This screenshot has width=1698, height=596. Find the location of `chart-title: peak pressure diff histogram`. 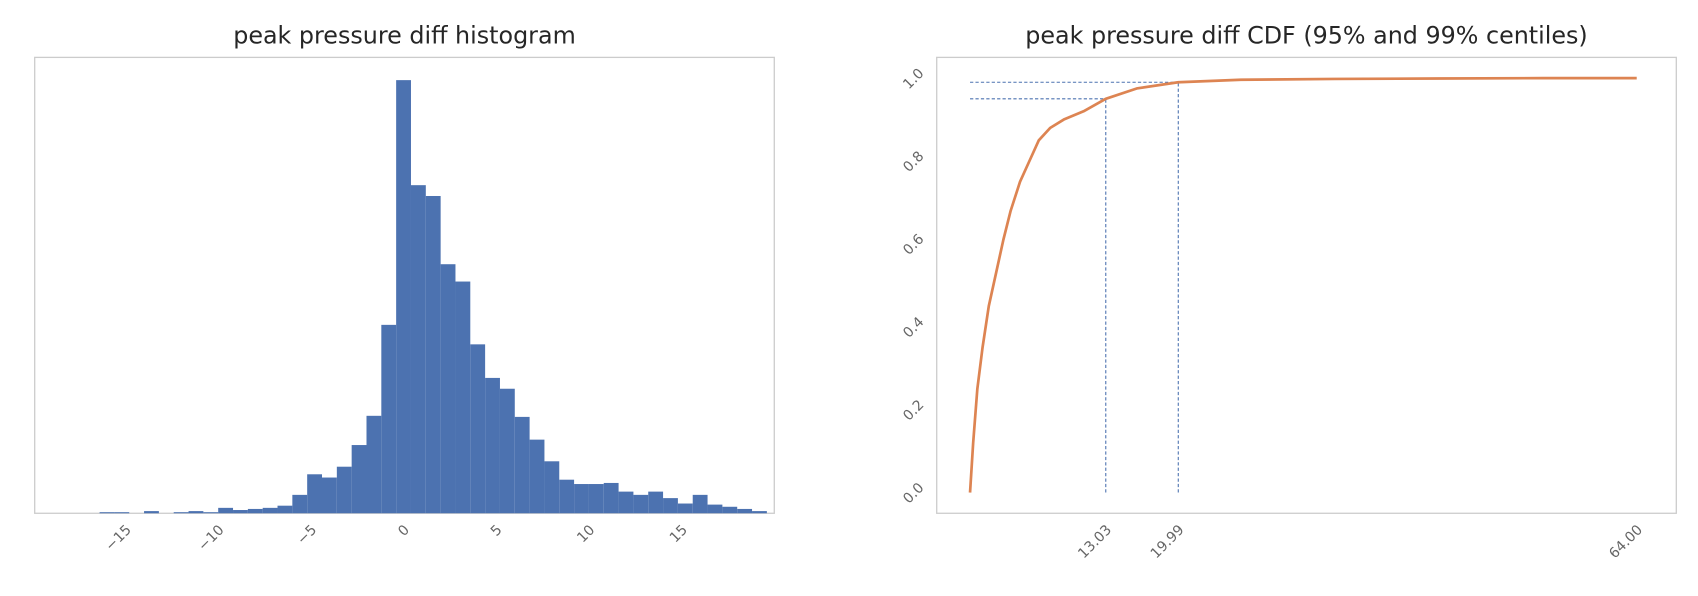

chart-title: peak pressure diff histogram is located at coordinates (404, 35).